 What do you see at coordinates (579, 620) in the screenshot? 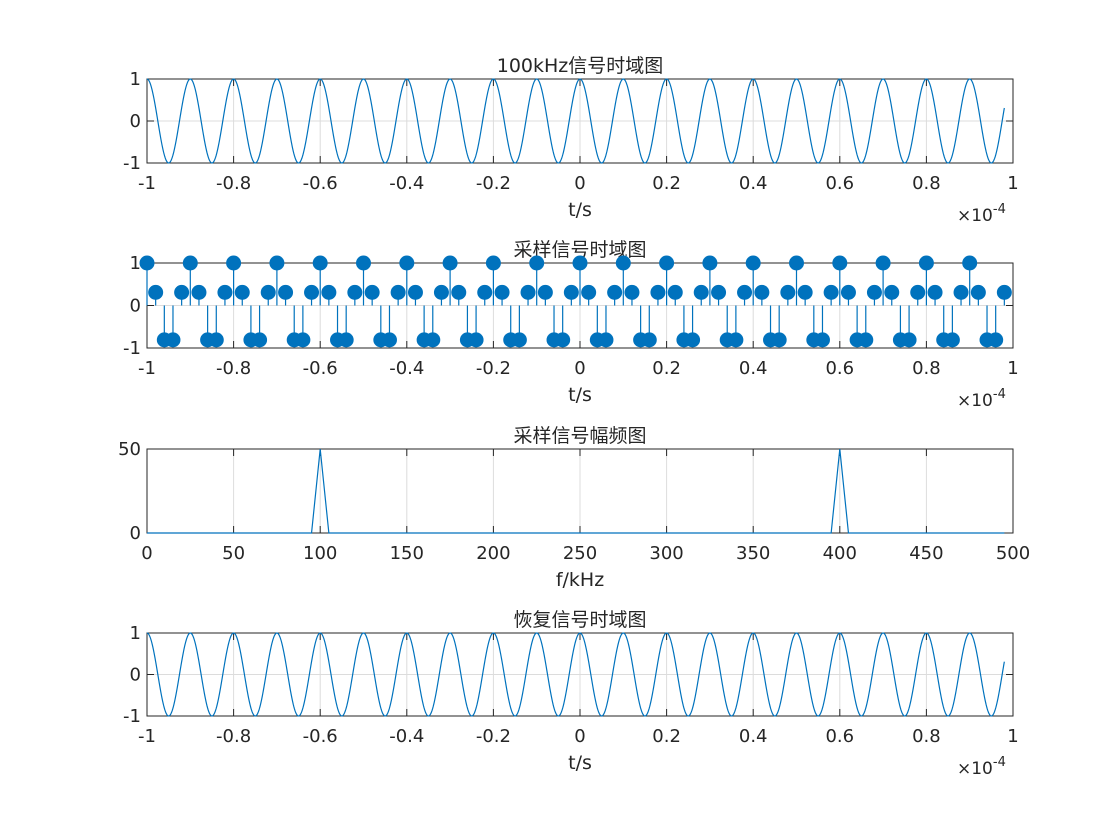
I see `chart-title: 恢复信号时域图` at bounding box center [579, 620].